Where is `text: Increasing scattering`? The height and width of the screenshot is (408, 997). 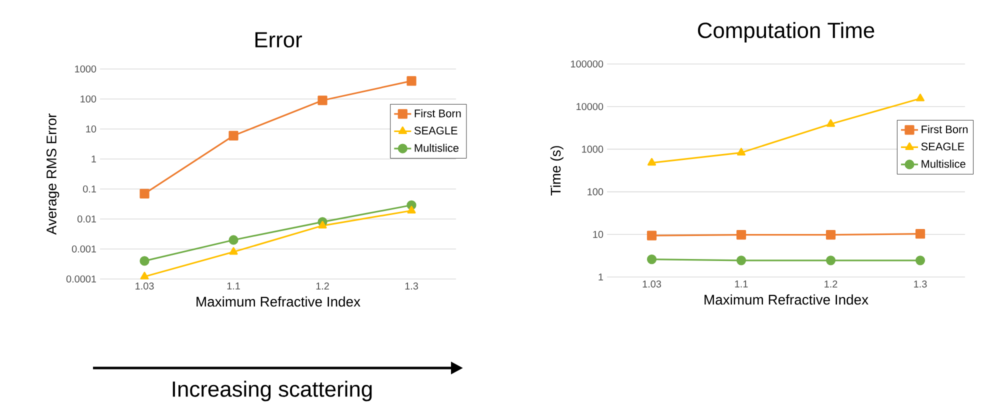 text: Increasing scattering is located at coordinates (272, 391).